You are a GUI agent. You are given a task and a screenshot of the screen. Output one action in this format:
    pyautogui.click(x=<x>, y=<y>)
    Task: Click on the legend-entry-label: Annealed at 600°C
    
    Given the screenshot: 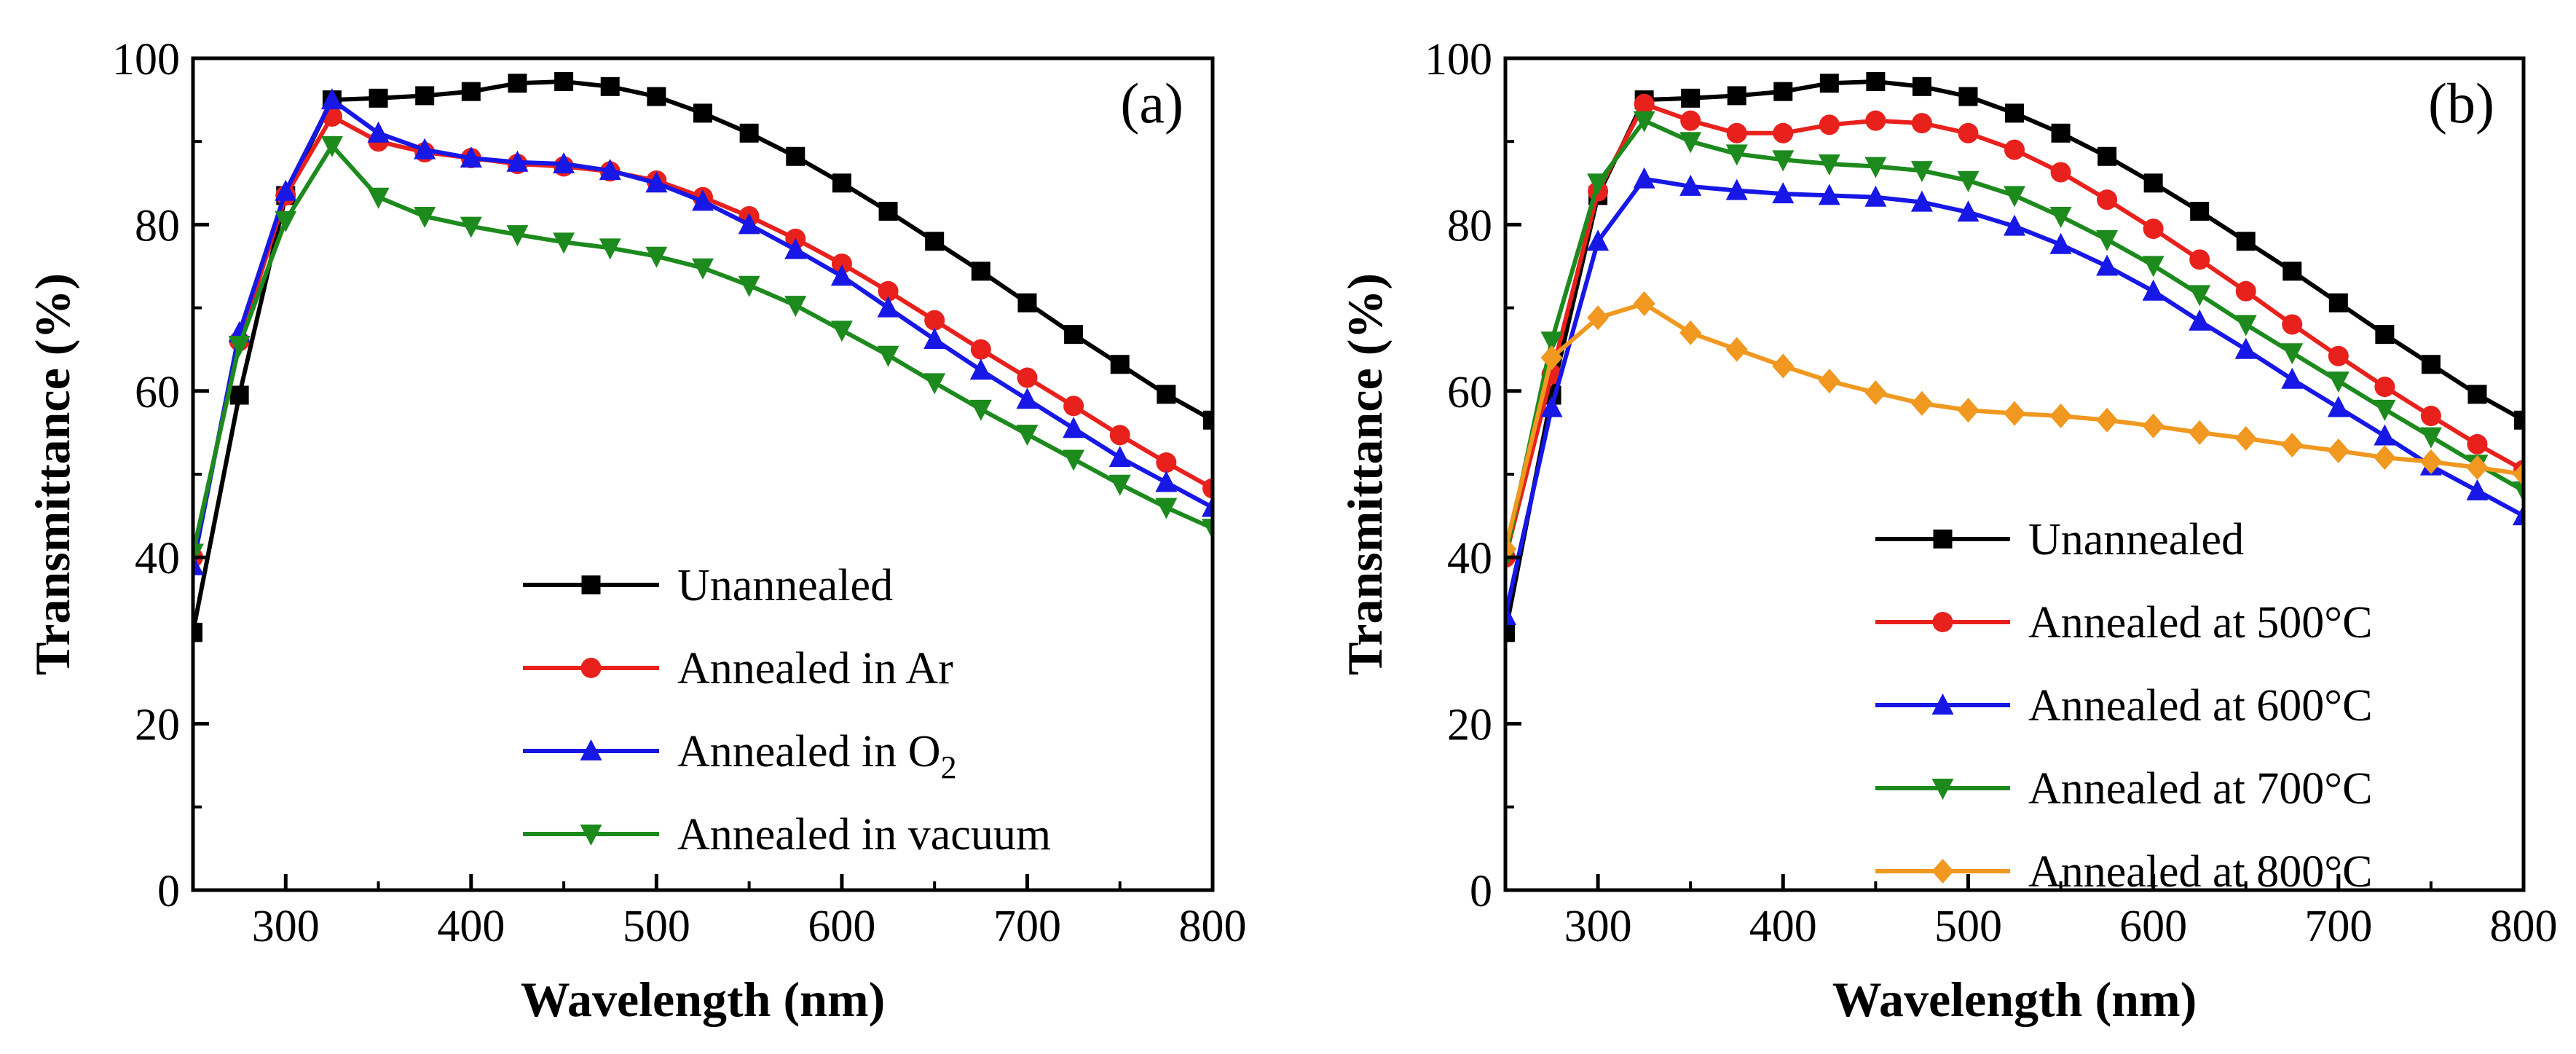 What is the action you would take?
    pyautogui.click(x=2200, y=706)
    